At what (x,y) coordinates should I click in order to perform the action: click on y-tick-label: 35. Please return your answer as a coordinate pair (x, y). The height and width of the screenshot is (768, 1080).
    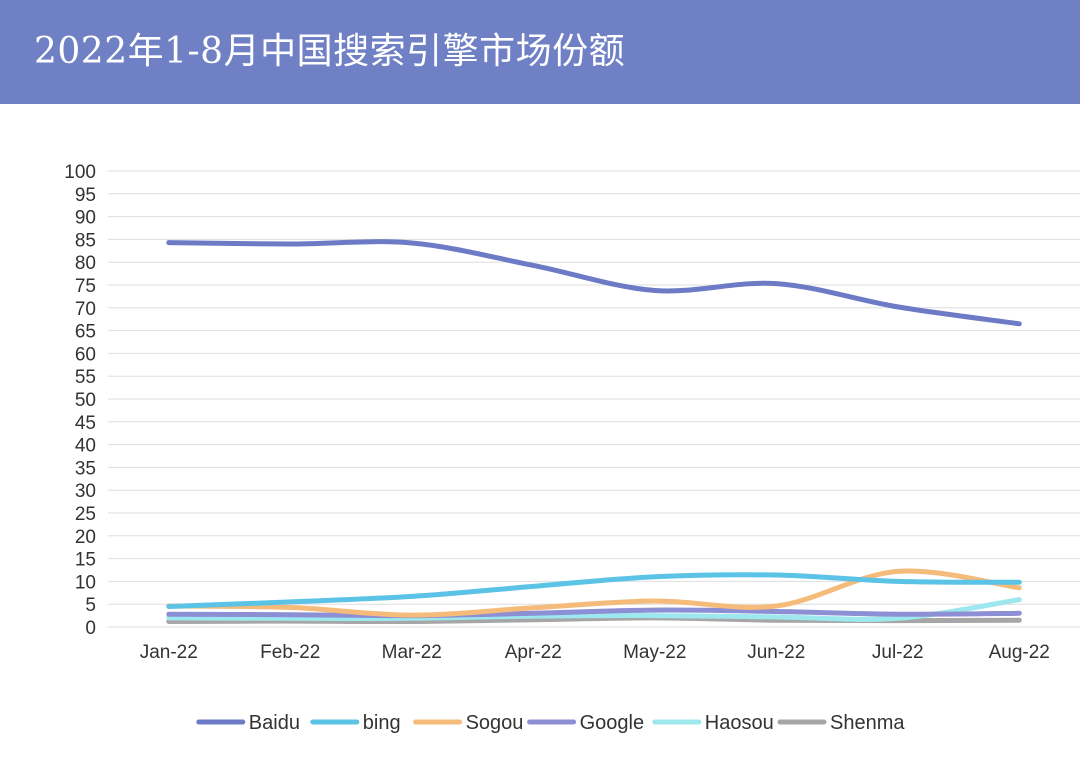
    Looking at the image, I should click on (85, 468).